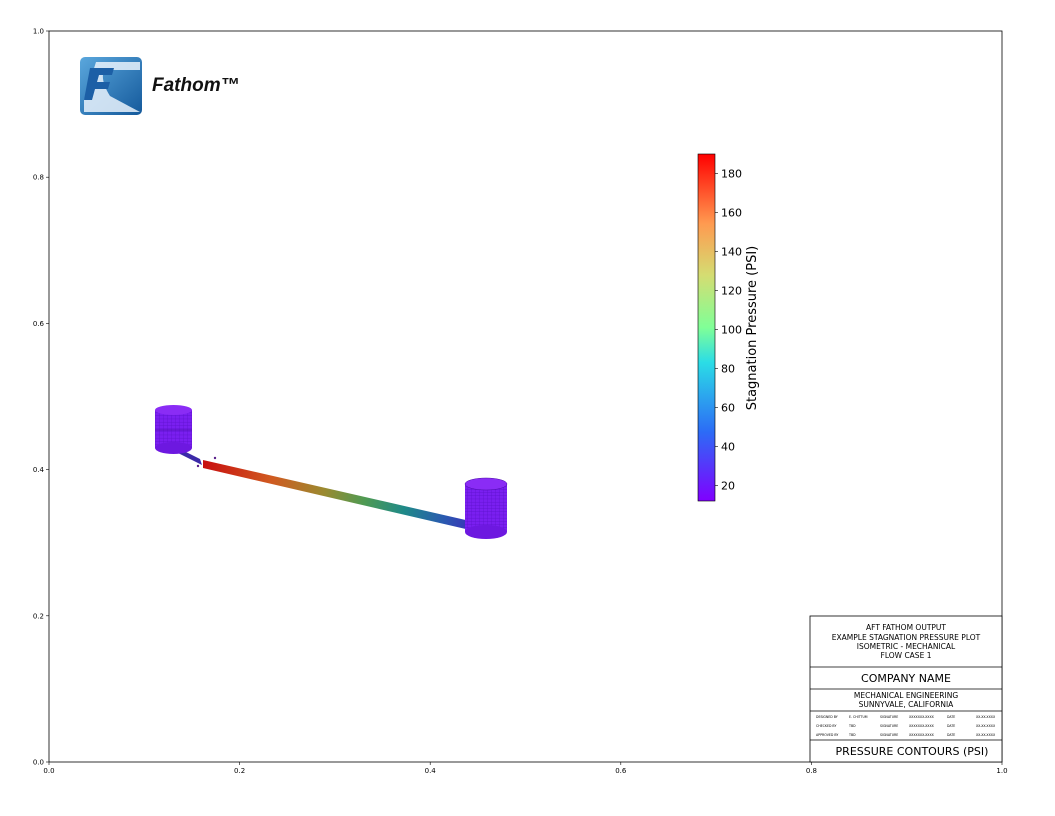 This screenshot has height=816, width=1055. Describe the element at coordinates (906, 627) in the screenshot. I see `header-line-1: AFT FATHOM OUTPUT` at that location.